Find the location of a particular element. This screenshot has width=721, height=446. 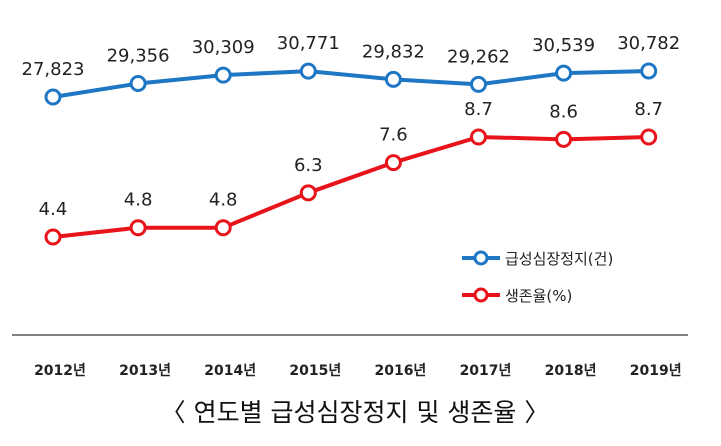

series-1-data-label: 29,262 is located at coordinates (478, 56).